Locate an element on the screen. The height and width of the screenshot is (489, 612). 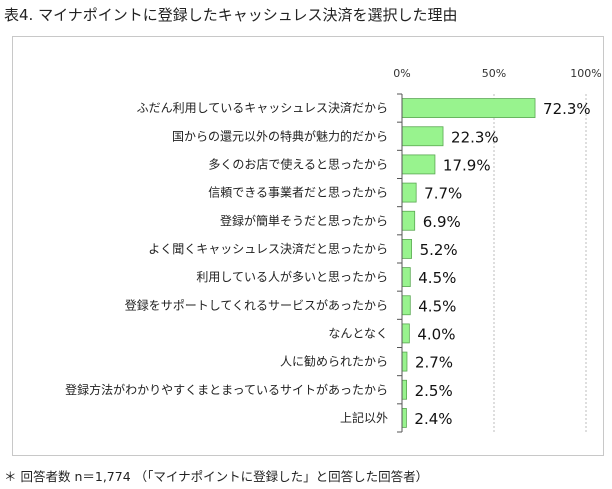
value-label: 2.5% is located at coordinates (434, 391).